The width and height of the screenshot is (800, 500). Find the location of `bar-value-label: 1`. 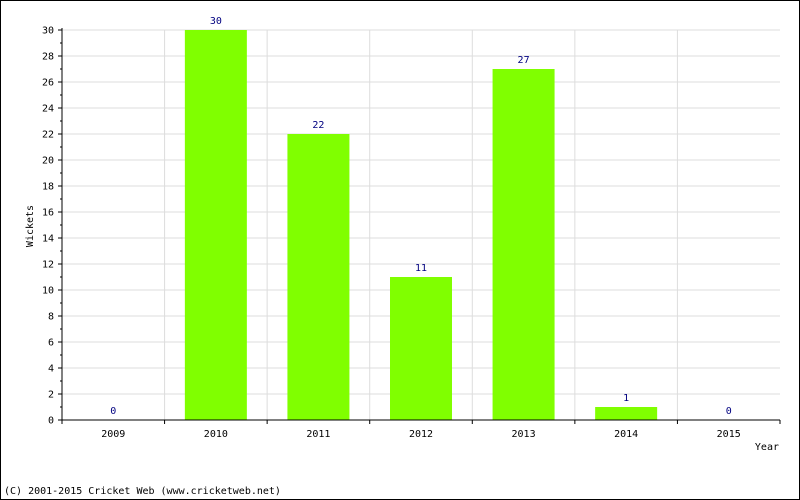

bar-value-label: 1 is located at coordinates (626, 398).